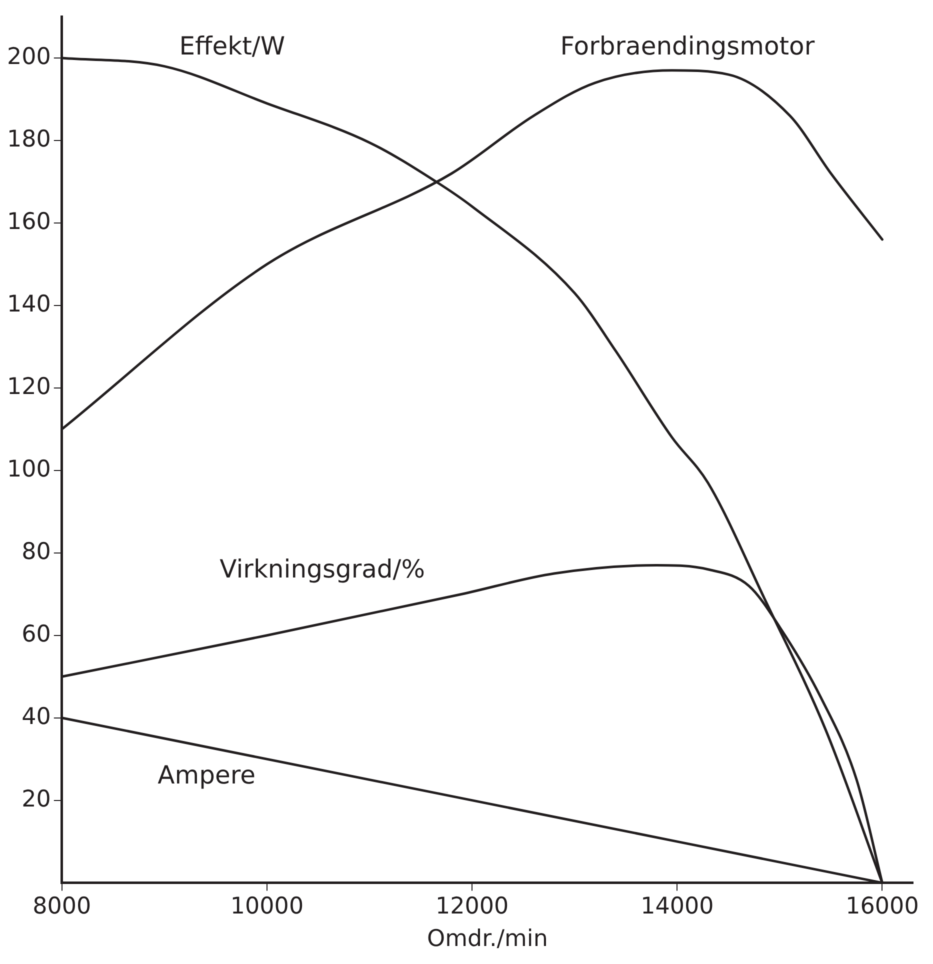  I want to click on x-tick-label: 12000, so click(472, 907).